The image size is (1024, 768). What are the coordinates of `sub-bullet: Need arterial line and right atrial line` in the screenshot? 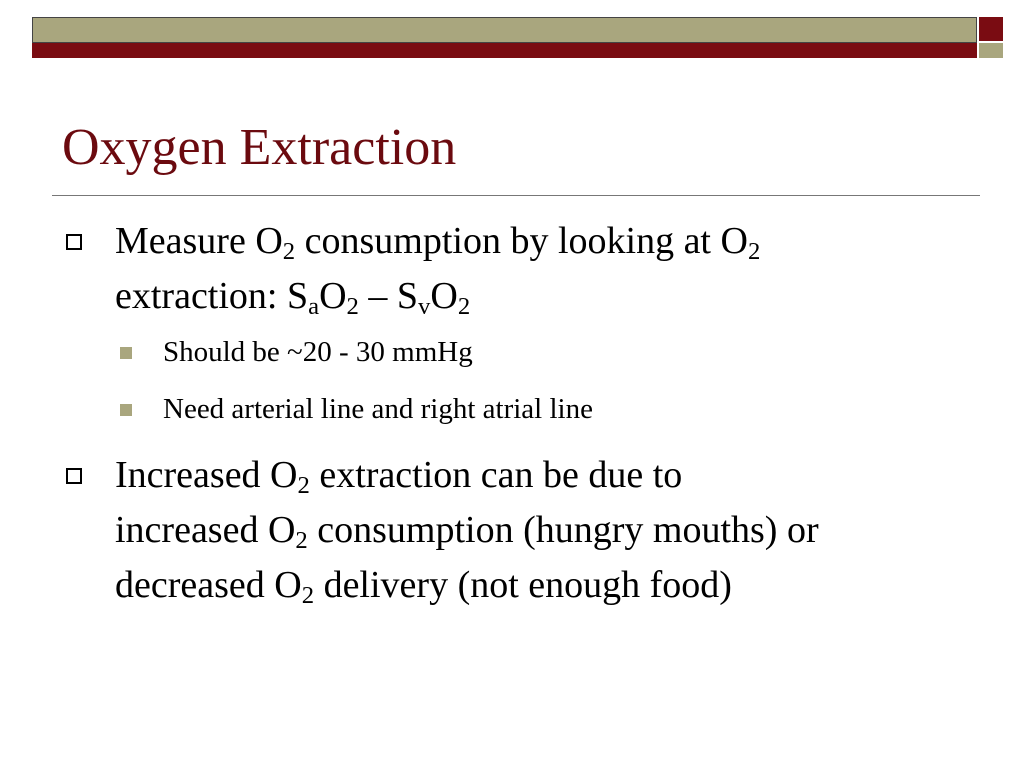 It's located at (378, 409).